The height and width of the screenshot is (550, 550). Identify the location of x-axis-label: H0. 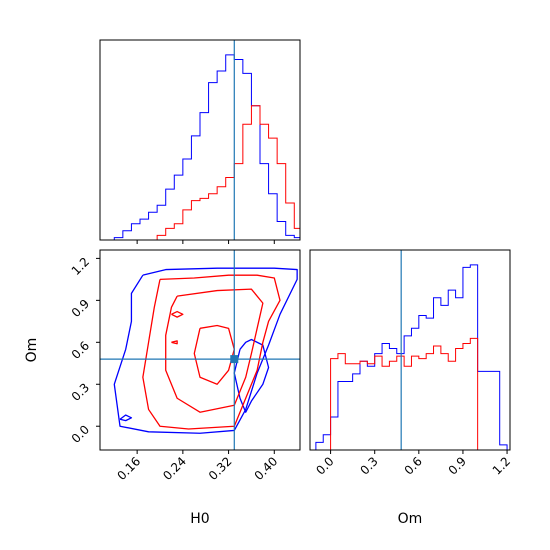
(199, 519).